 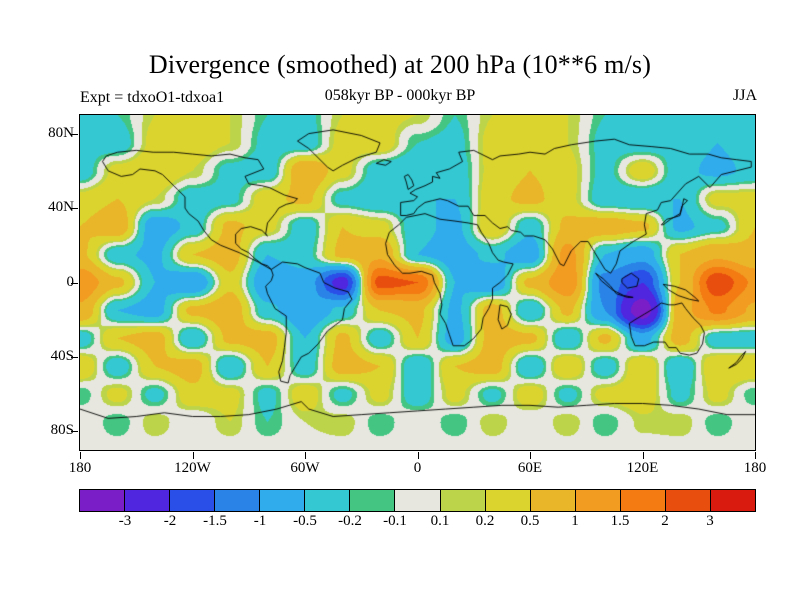 I want to click on experiment-label: Expt = tdxoO1-tdxoa1, so click(x=152, y=97).